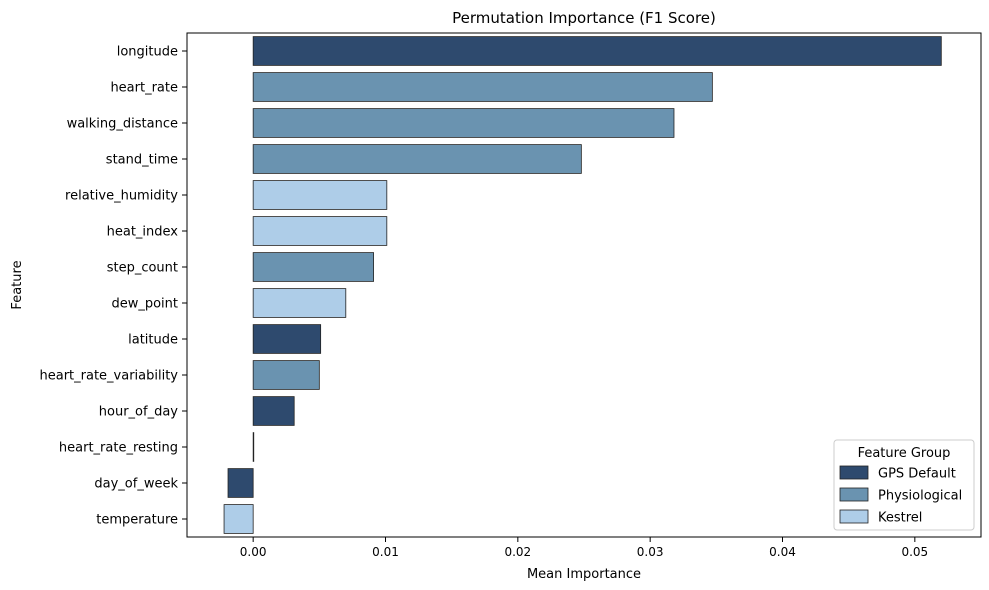  What do you see at coordinates (273, 411) in the screenshot?
I see `bar-hour-of-day` at bounding box center [273, 411].